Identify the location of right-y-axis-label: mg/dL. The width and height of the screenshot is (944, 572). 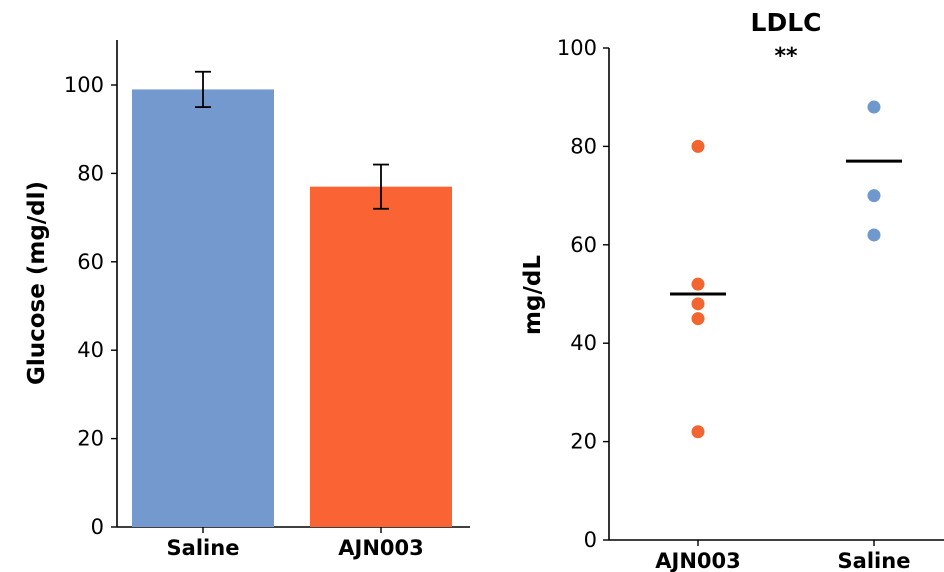
(533, 295).